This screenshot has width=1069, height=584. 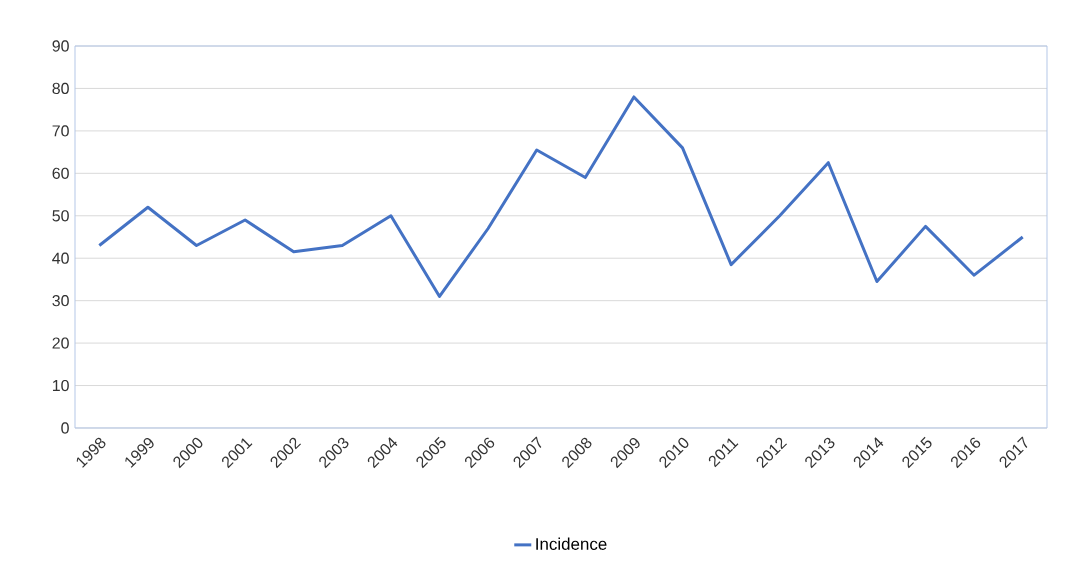 What do you see at coordinates (60, 216) in the screenshot?
I see `y-tick-label: 50` at bounding box center [60, 216].